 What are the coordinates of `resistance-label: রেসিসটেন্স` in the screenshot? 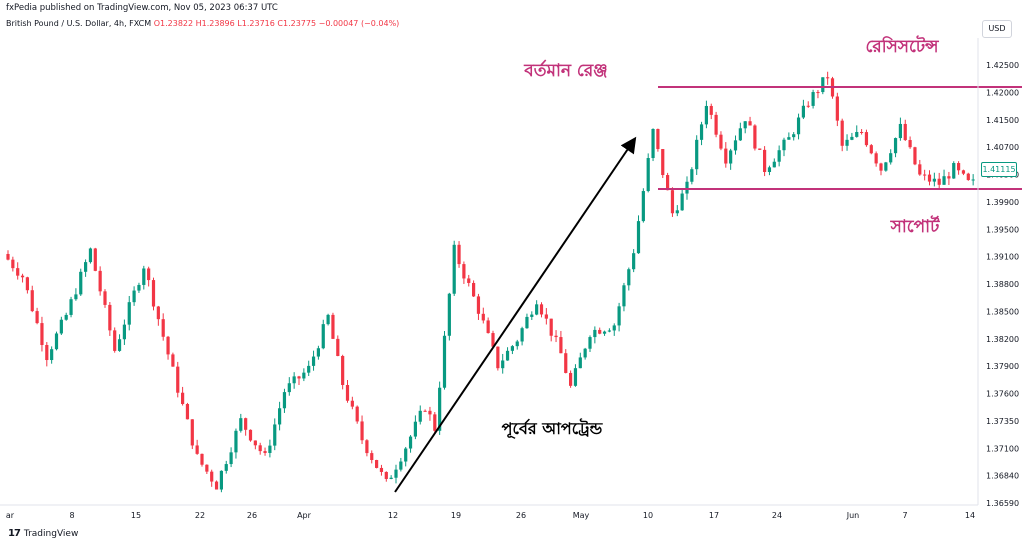 It's located at (902, 46).